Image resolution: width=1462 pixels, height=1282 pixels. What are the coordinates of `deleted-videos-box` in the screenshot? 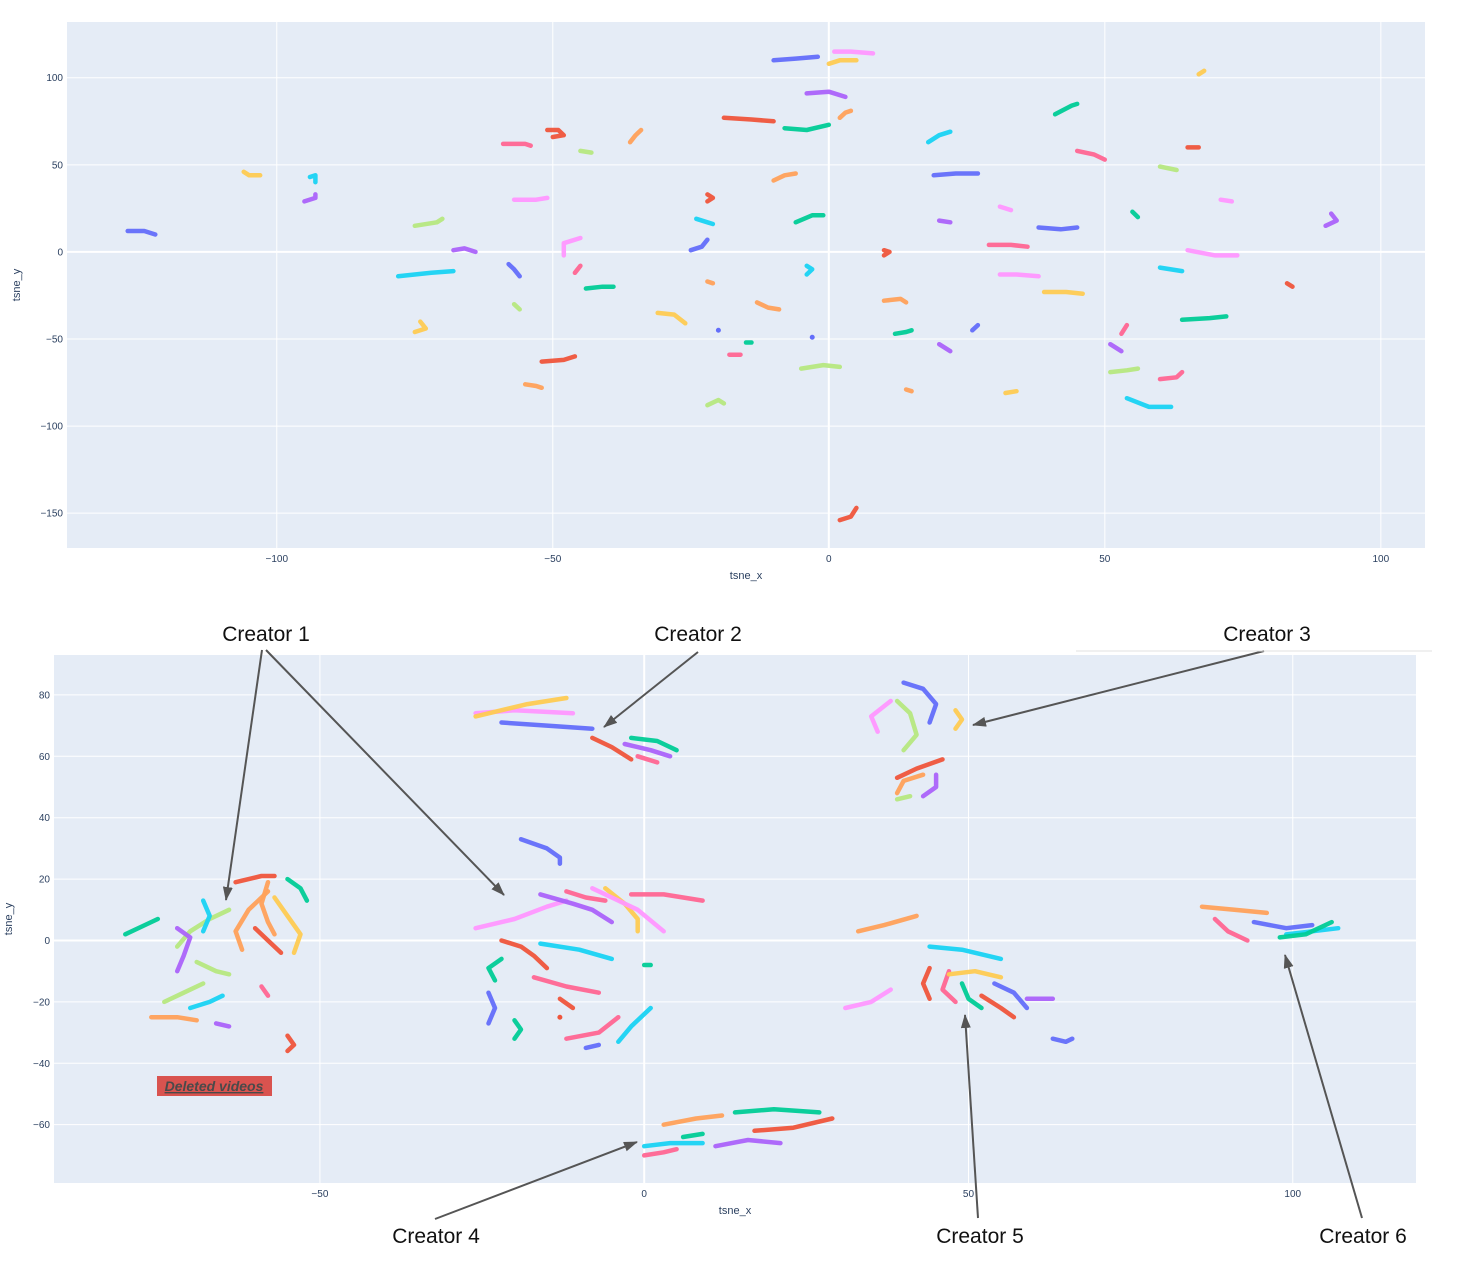 It's located at (214, 1086).